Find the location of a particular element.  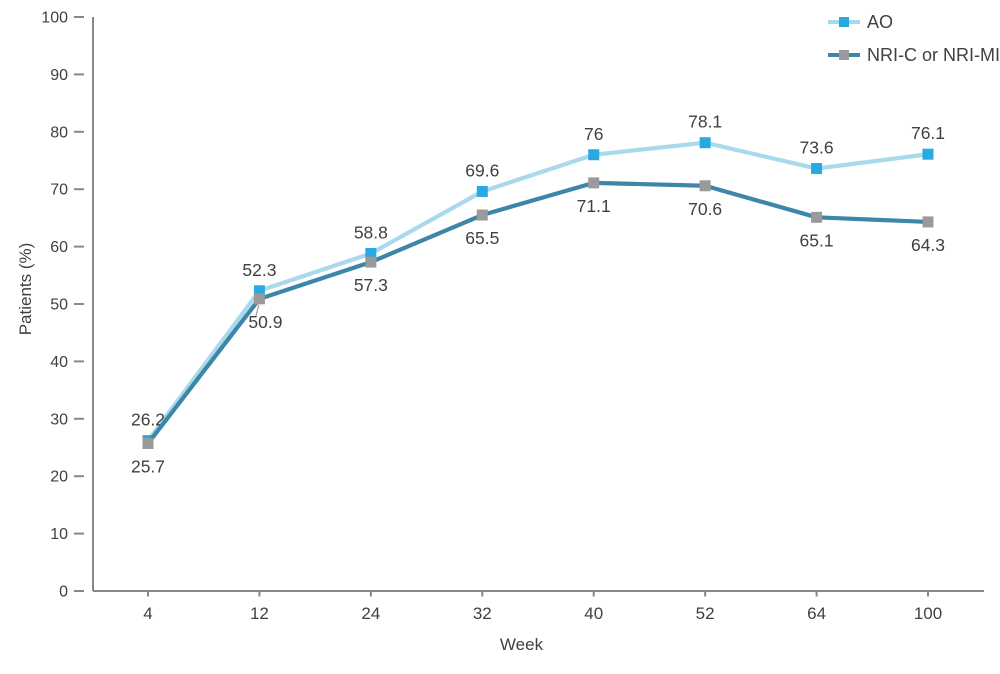

data-point-label: 76 is located at coordinates (593, 134).